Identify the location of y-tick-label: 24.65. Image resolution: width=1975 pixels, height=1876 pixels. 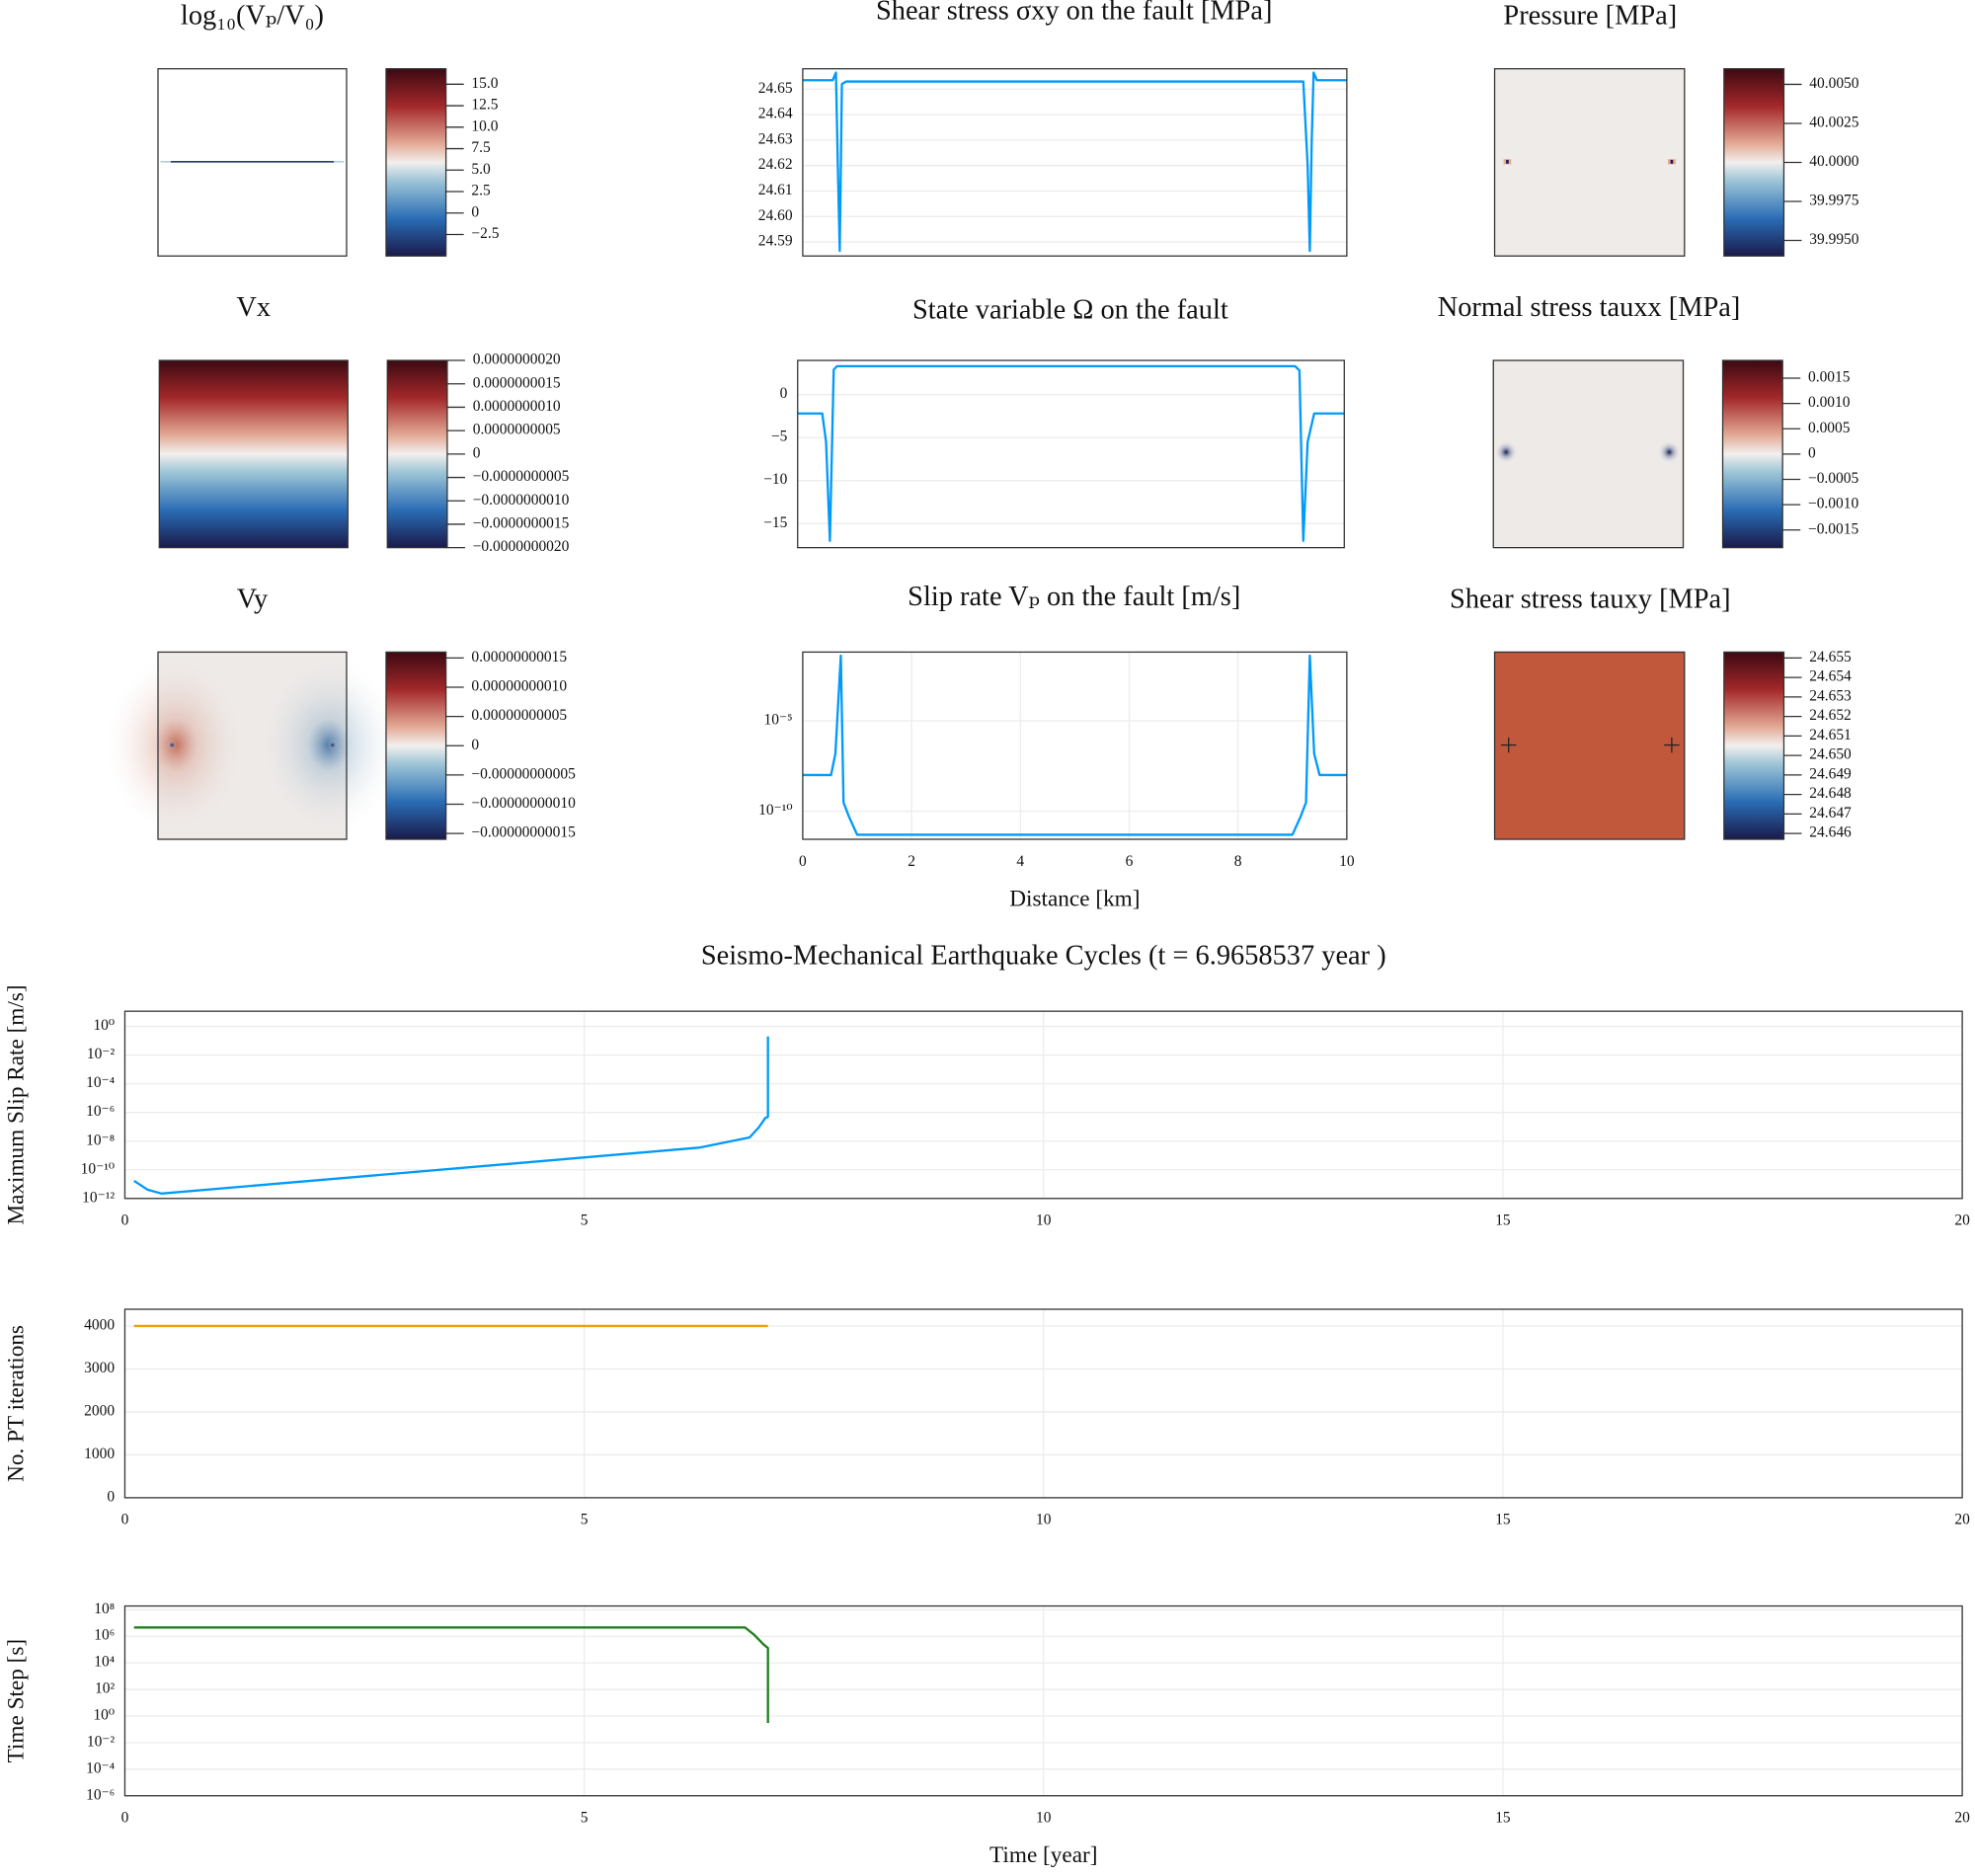
(776, 89).